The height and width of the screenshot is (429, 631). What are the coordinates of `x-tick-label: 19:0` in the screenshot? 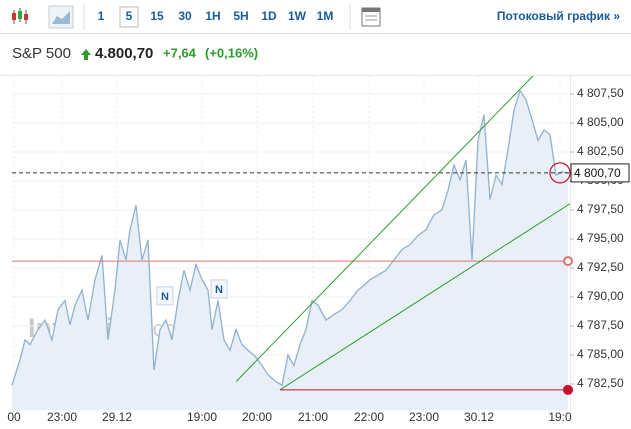 It's located at (560, 417).